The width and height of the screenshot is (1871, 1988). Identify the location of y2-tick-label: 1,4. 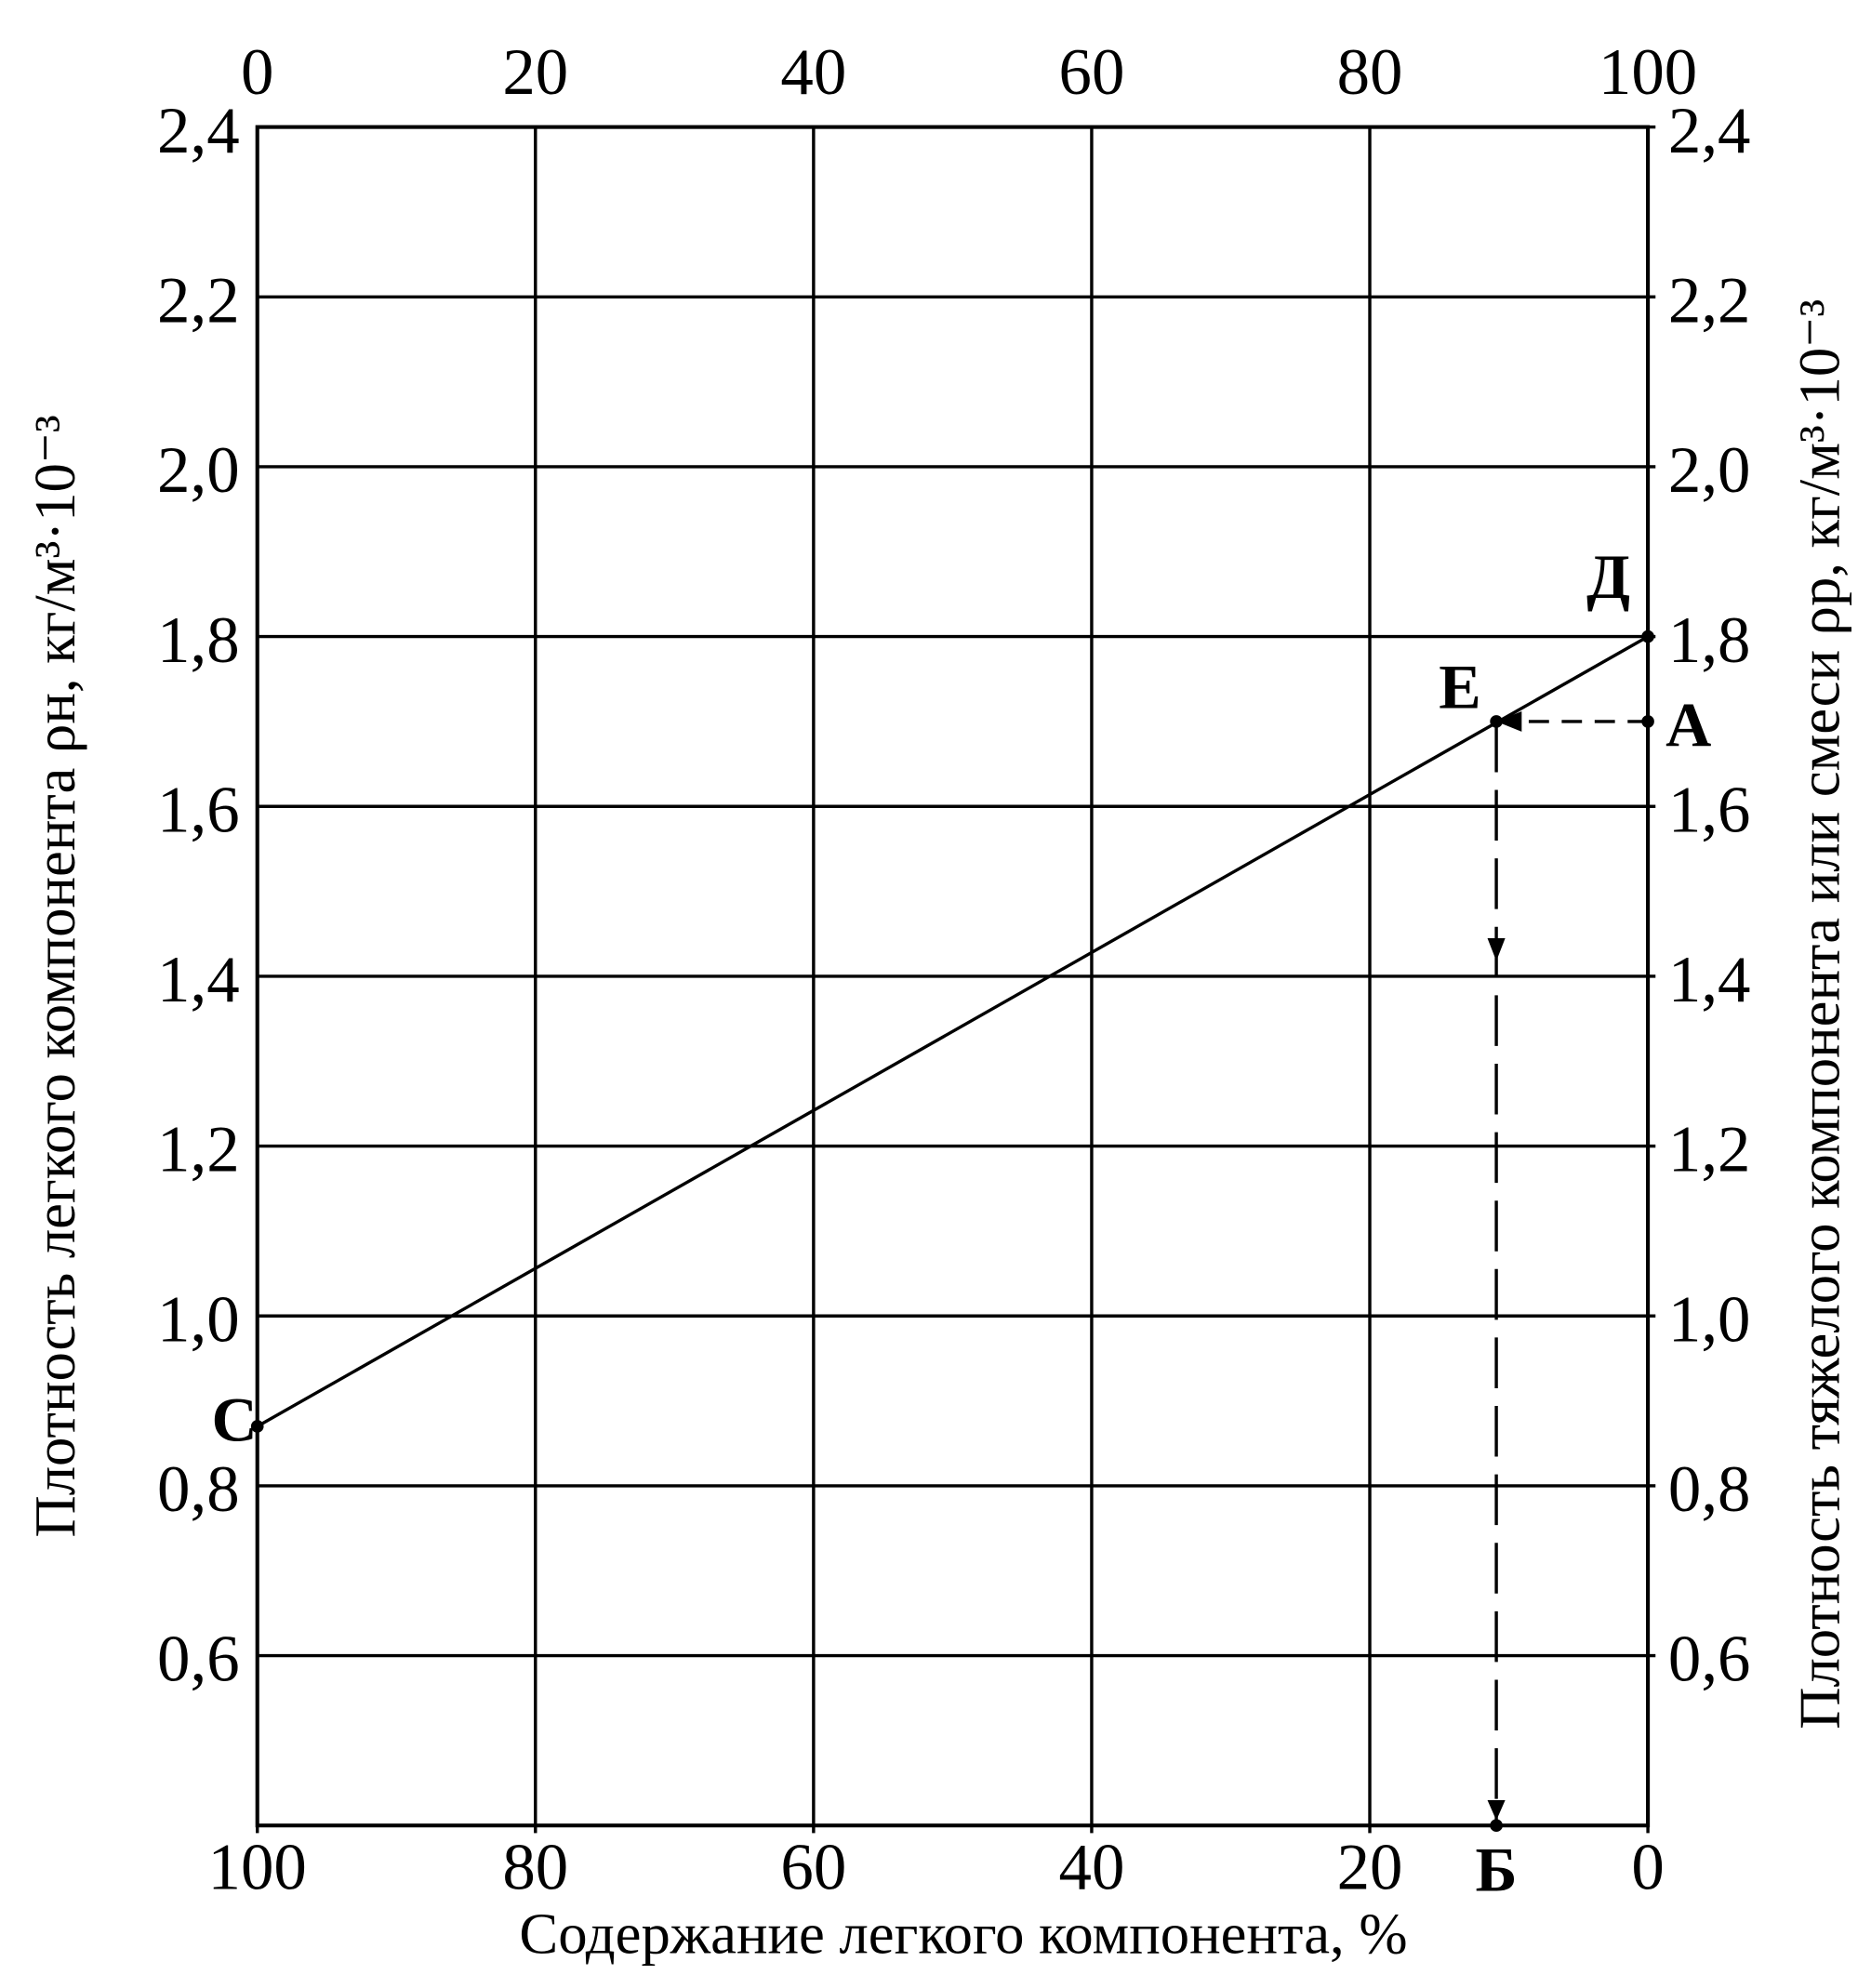
(1709, 980).